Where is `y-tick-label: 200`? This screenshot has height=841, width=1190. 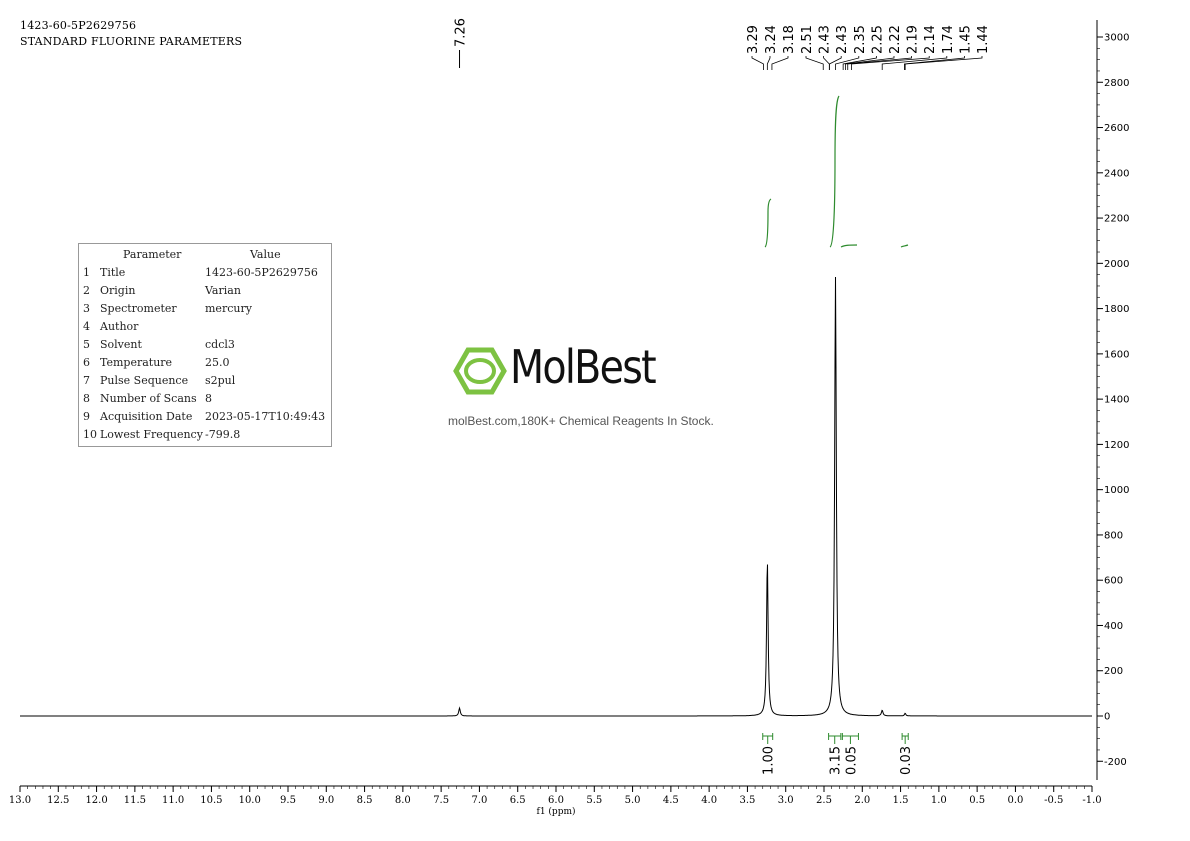
y-tick-label: 200 is located at coordinates (1113, 671).